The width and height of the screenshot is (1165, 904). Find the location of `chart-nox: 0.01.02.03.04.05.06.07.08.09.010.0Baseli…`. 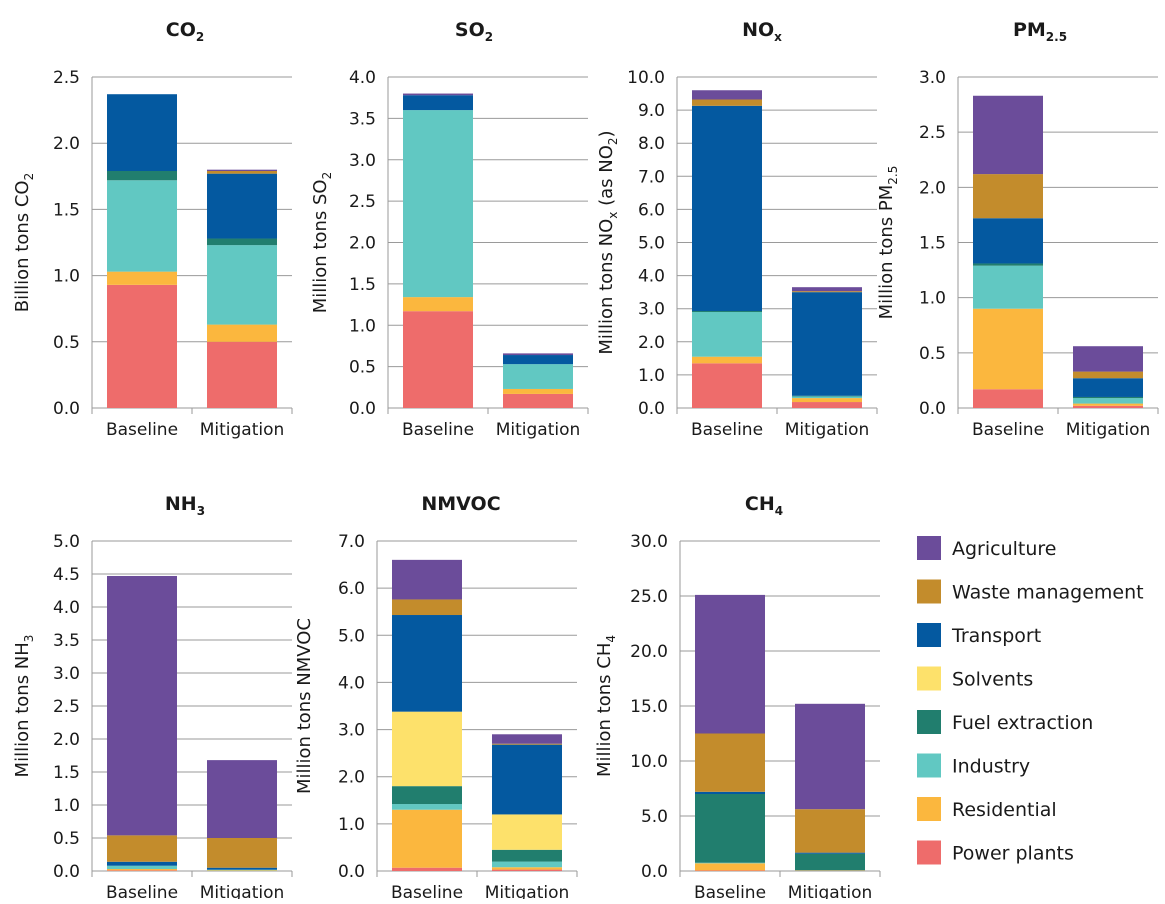

chart-nox: 0.01.02.03.04.05.06.07.08.09.010.0Baseli… is located at coordinates (736, 229).